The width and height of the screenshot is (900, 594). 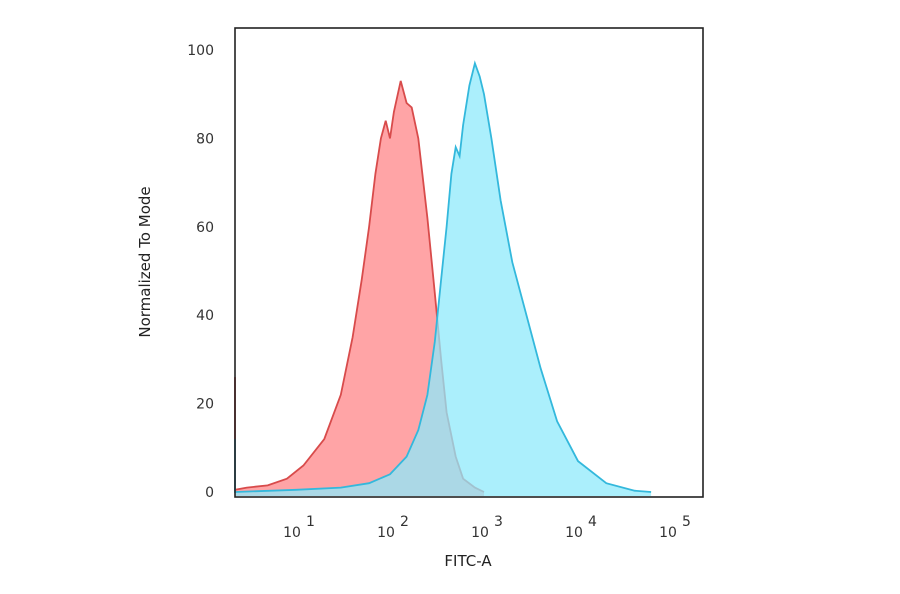 What do you see at coordinates (205, 316) in the screenshot?
I see `y-tick-label: 40` at bounding box center [205, 316].